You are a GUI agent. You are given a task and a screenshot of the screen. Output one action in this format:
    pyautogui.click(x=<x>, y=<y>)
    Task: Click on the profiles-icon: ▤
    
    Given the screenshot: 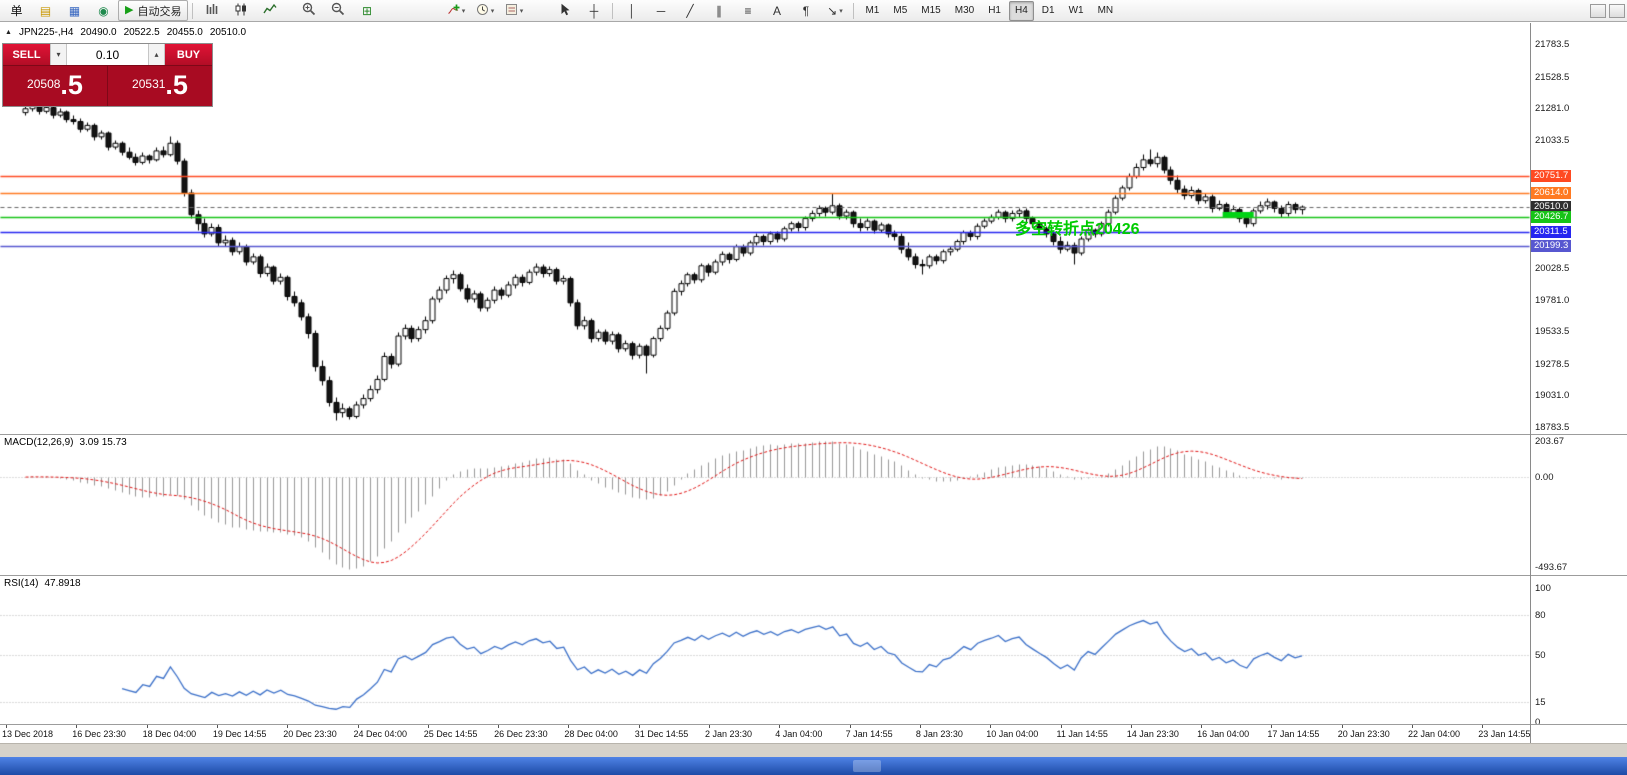 What is the action you would take?
    pyautogui.click(x=45, y=10)
    